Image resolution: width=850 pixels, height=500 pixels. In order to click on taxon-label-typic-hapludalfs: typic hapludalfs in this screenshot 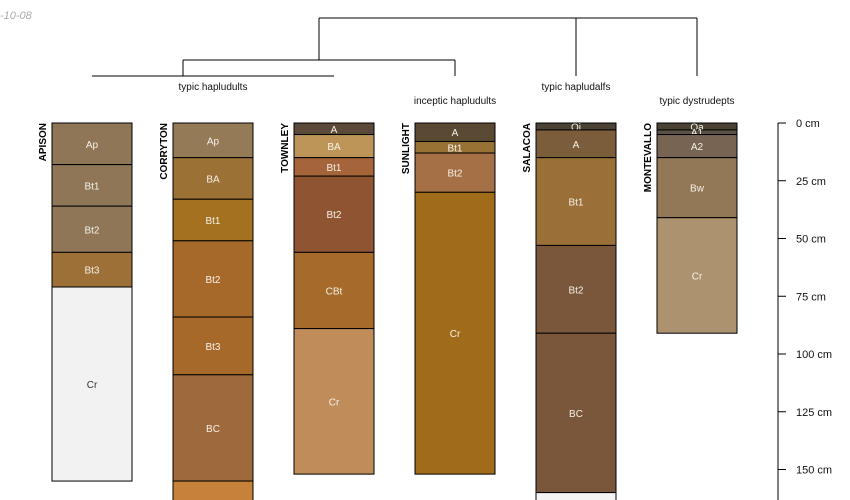, I will do `click(576, 87)`.